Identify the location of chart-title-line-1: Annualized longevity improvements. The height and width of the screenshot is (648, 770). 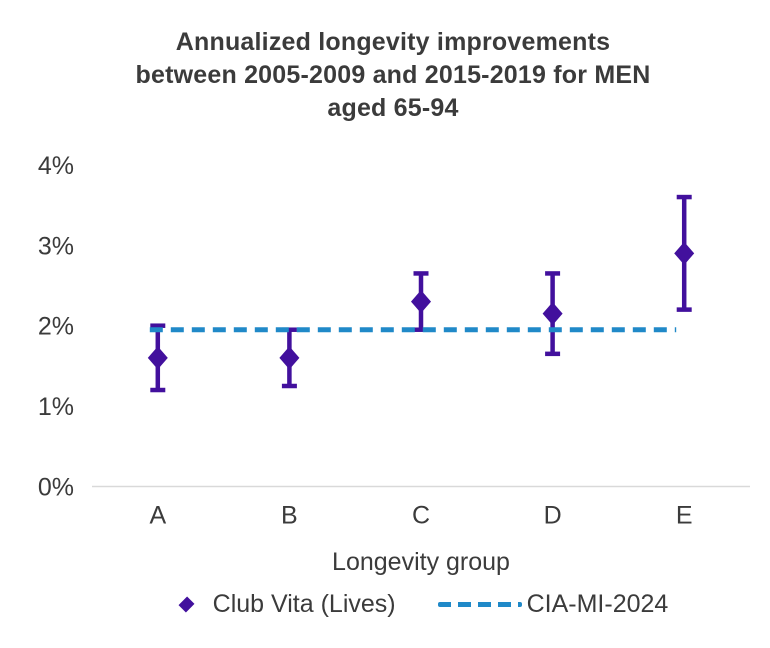
(393, 42).